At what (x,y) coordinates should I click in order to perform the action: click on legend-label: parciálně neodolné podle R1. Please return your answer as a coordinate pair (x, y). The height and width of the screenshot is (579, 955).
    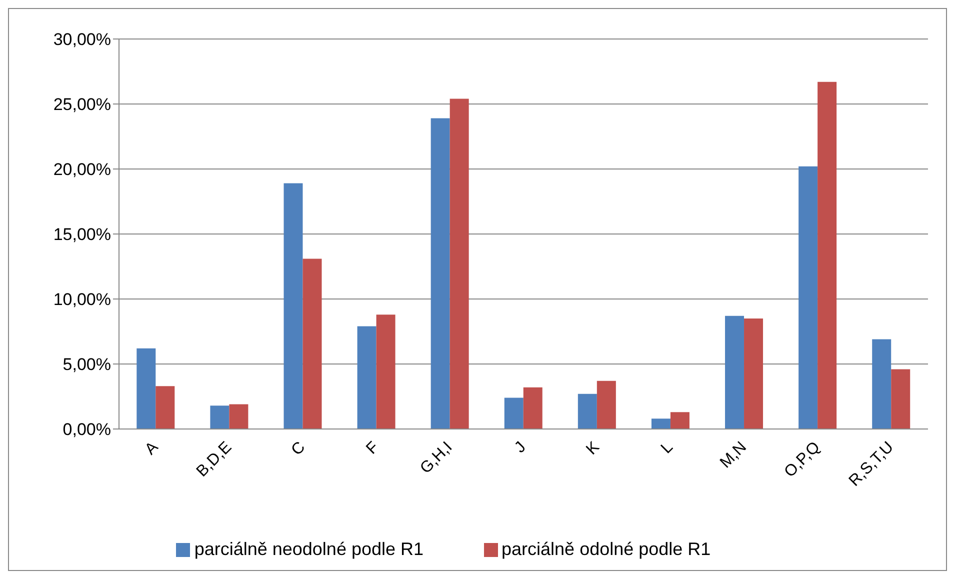
    Looking at the image, I should click on (309, 549).